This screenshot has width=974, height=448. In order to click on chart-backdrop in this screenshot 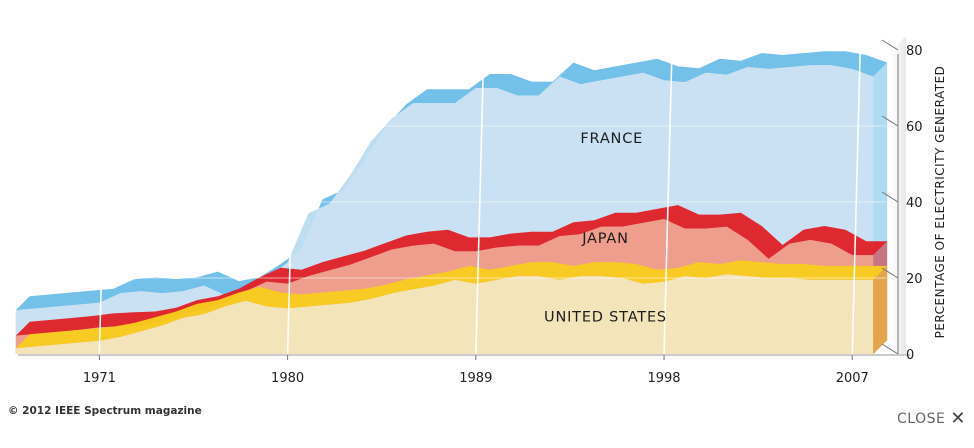, I will do `click(899, 195)`.